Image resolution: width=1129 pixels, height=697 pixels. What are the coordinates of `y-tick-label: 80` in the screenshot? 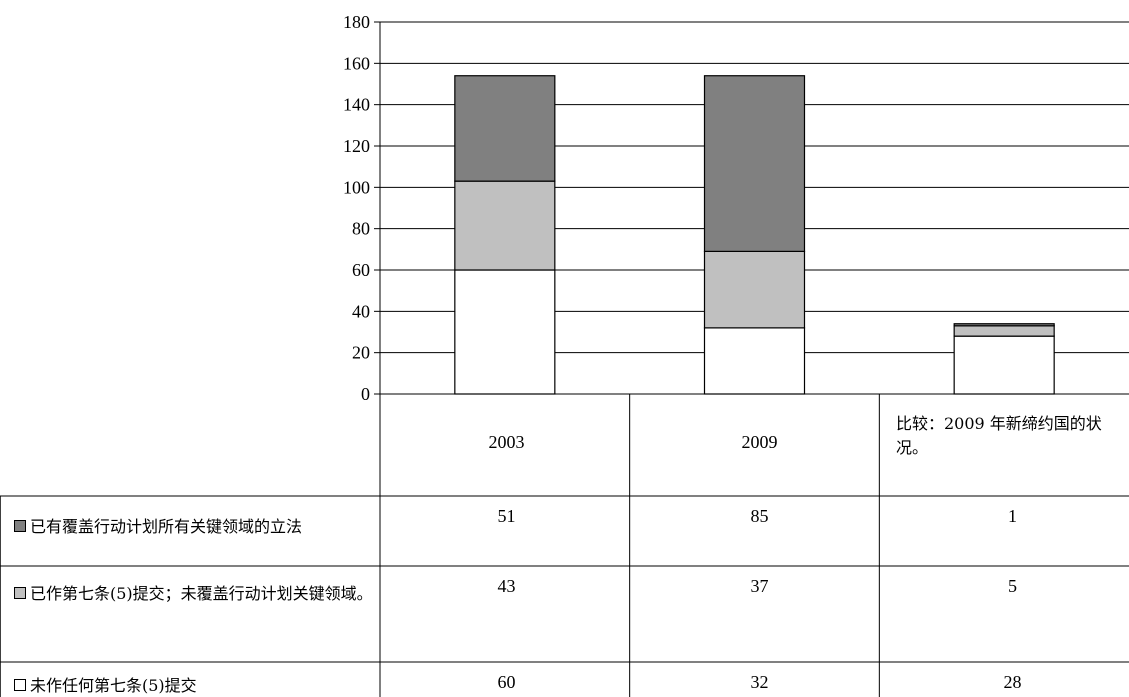 It's located at (361, 229).